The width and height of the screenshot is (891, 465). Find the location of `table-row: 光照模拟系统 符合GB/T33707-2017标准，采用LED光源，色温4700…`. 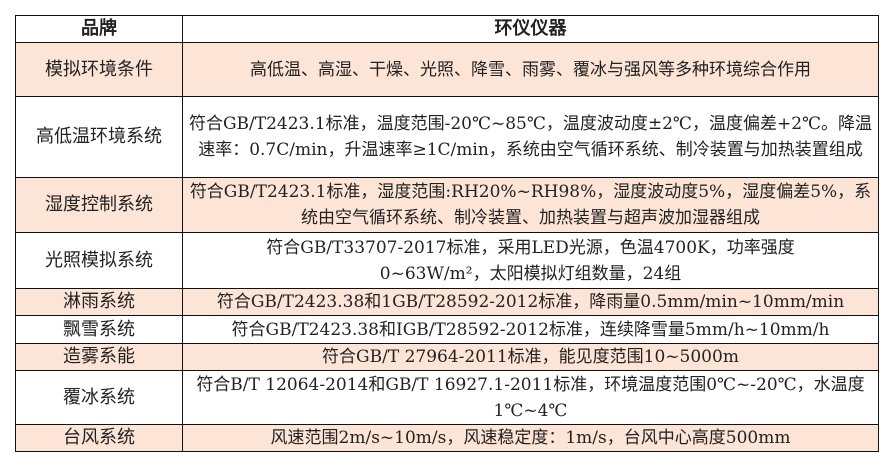

table-row: 光照模拟系统 符合GB/T33707-2017标准，采用LED光源，色温4700… is located at coordinates (447, 260).